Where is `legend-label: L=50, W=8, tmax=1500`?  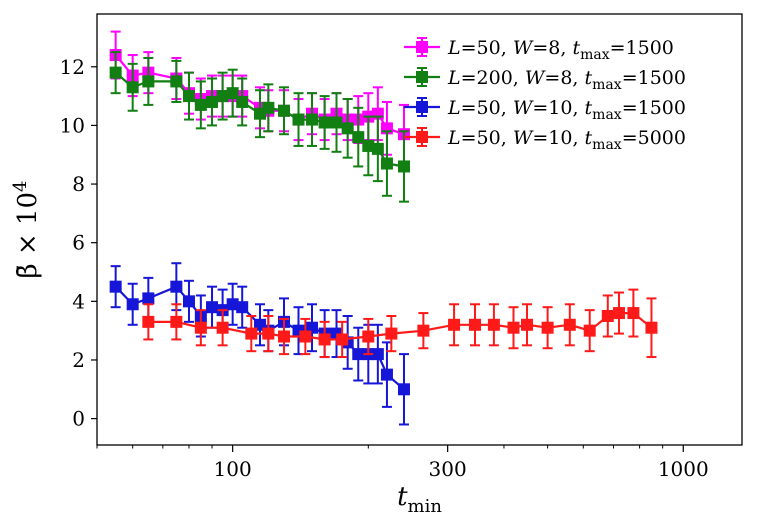 legend-label: L=50, W=8, tmax=1500 is located at coordinates (560, 50).